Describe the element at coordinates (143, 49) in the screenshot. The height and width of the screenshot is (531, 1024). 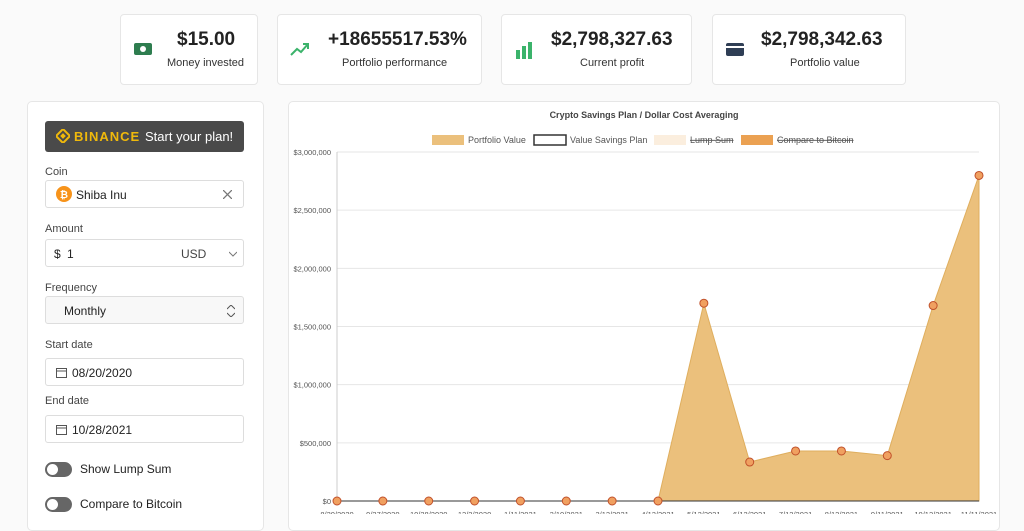
I see `money-icon` at that location.